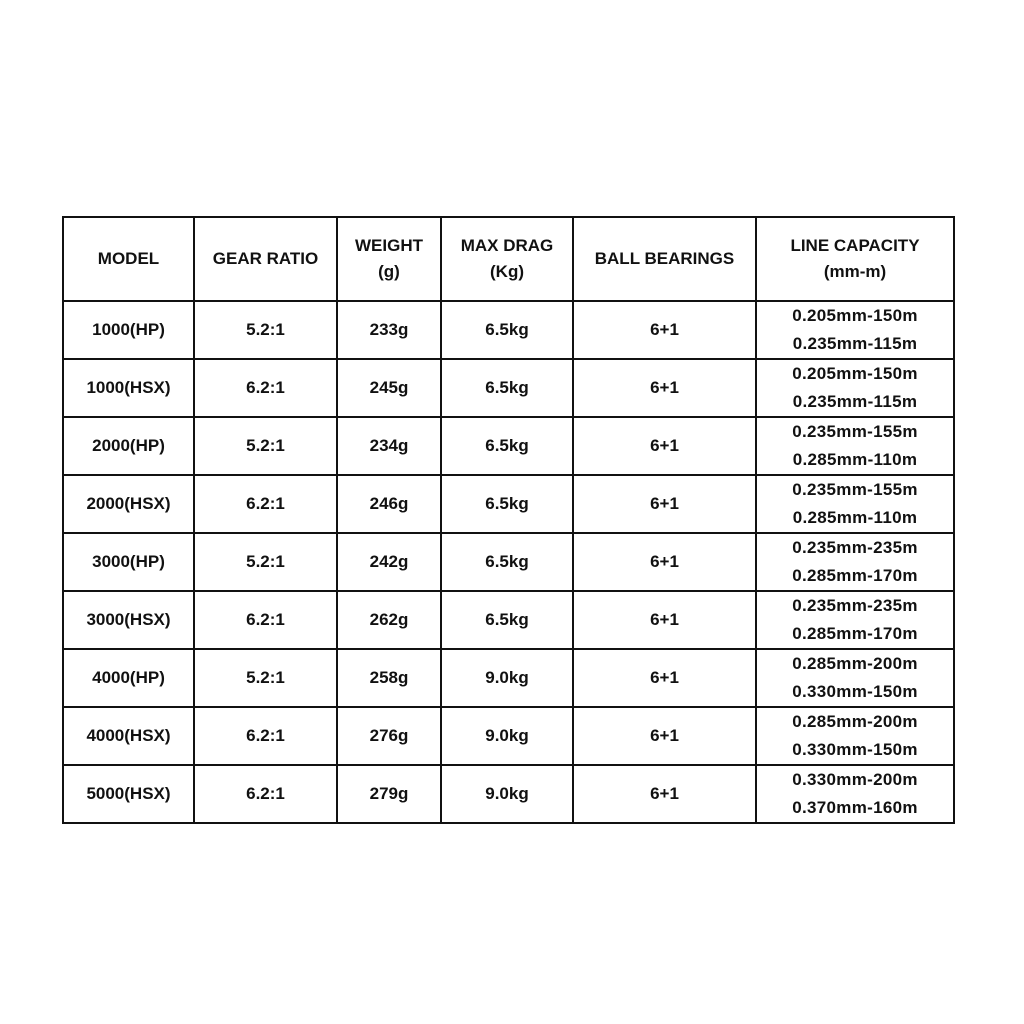 This screenshot has height=1024, width=1024. Describe the element at coordinates (389, 330) in the screenshot. I see `cell-weight: 233g` at that location.